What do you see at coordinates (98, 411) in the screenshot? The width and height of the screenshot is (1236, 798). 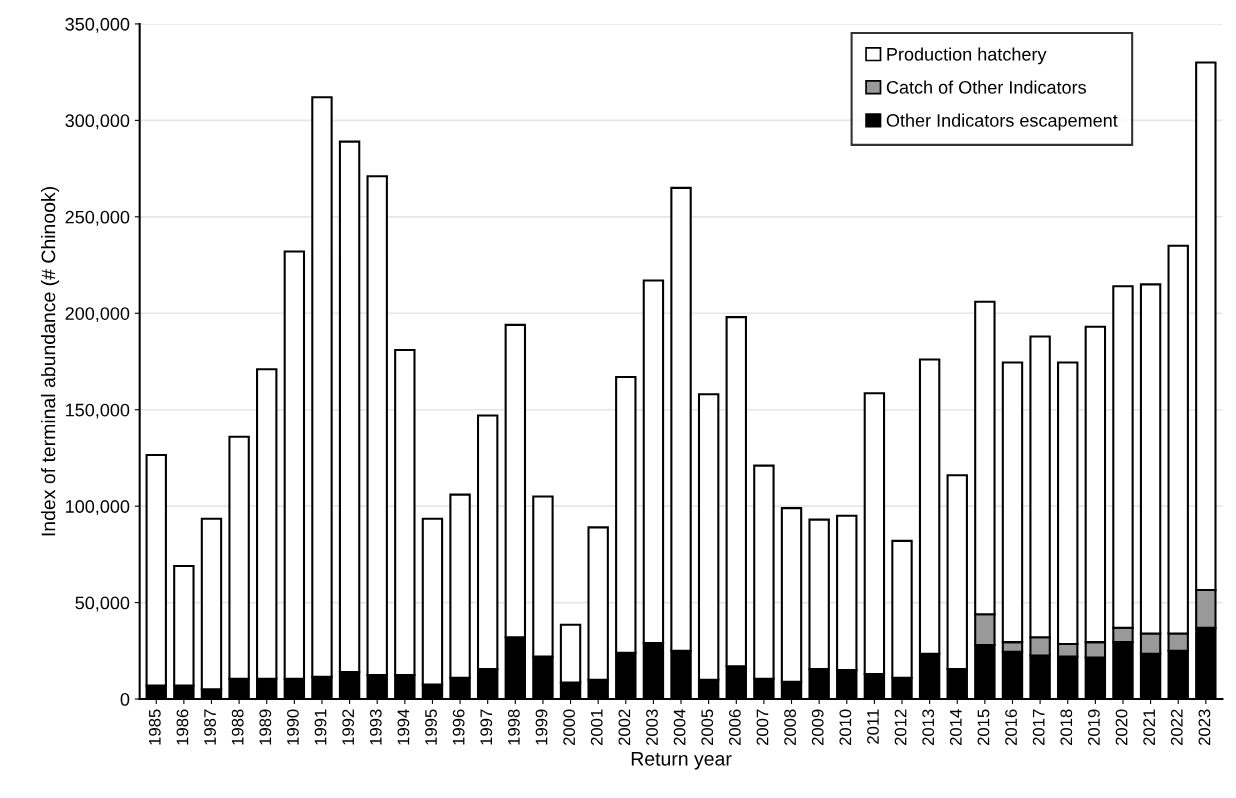 I see `y-tick-label: 150,000` at bounding box center [98, 411].